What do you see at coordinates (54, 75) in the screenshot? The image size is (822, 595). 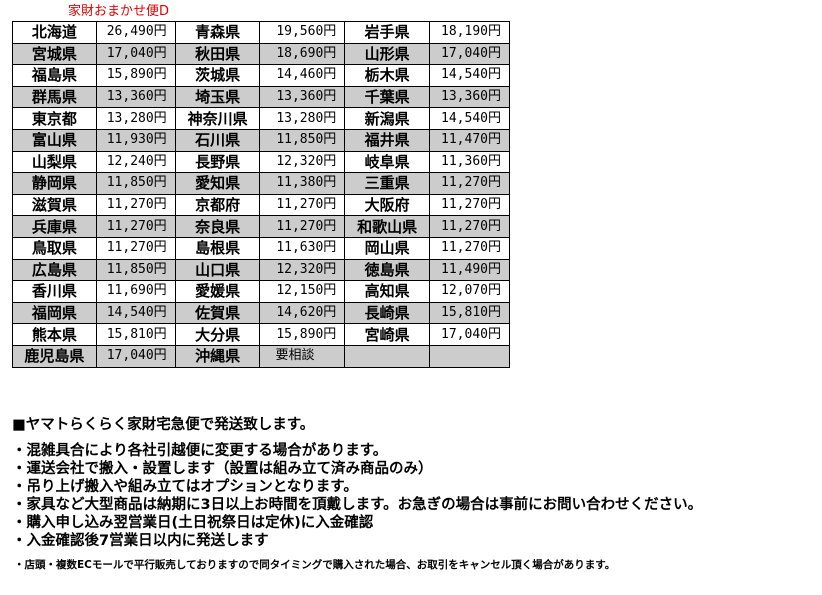 I see `prefecture-cell: 福島県` at bounding box center [54, 75].